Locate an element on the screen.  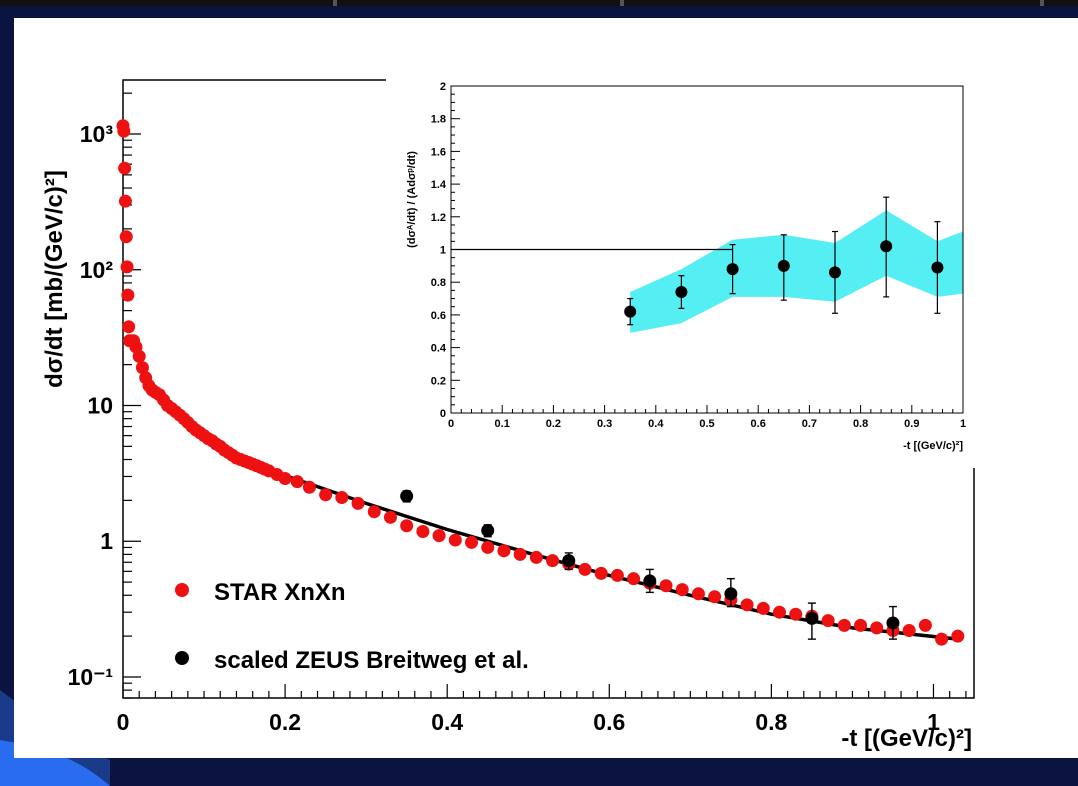
y-tick-label: 1 is located at coordinates (106, 541).